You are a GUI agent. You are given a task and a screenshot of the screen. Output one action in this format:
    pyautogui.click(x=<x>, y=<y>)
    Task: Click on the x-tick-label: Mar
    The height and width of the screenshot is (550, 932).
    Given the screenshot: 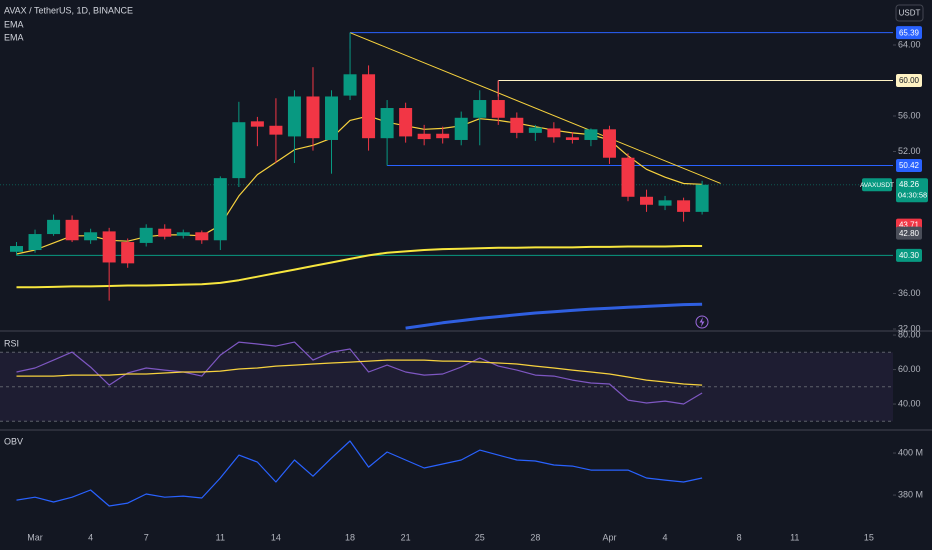 What is the action you would take?
    pyautogui.click(x=35, y=537)
    